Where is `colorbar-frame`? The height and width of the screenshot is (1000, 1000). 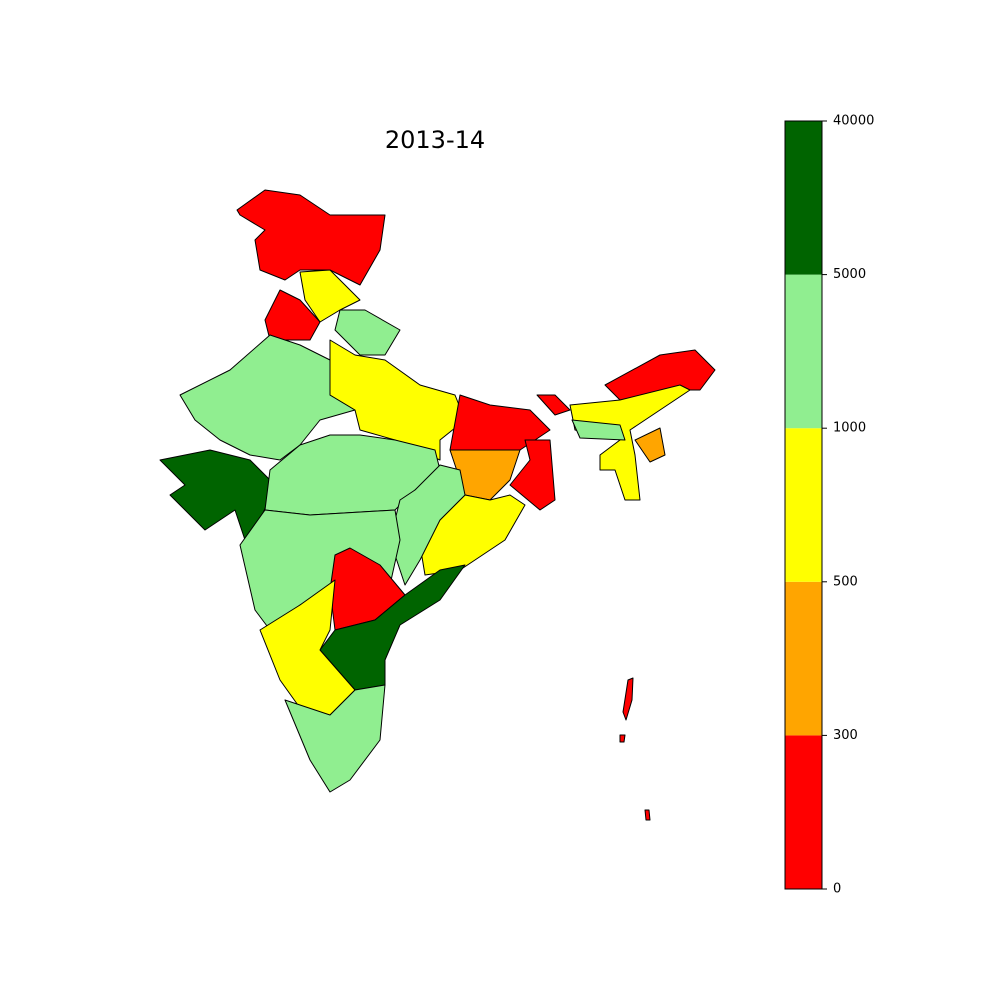 colorbar-frame is located at coordinates (803, 505).